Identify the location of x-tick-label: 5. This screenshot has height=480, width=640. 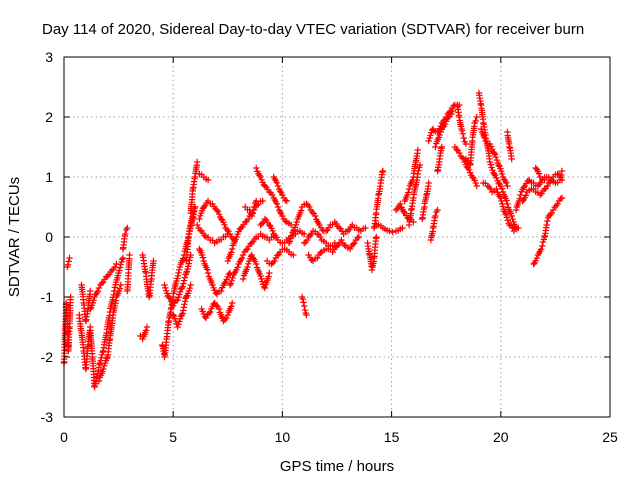
(173, 437).